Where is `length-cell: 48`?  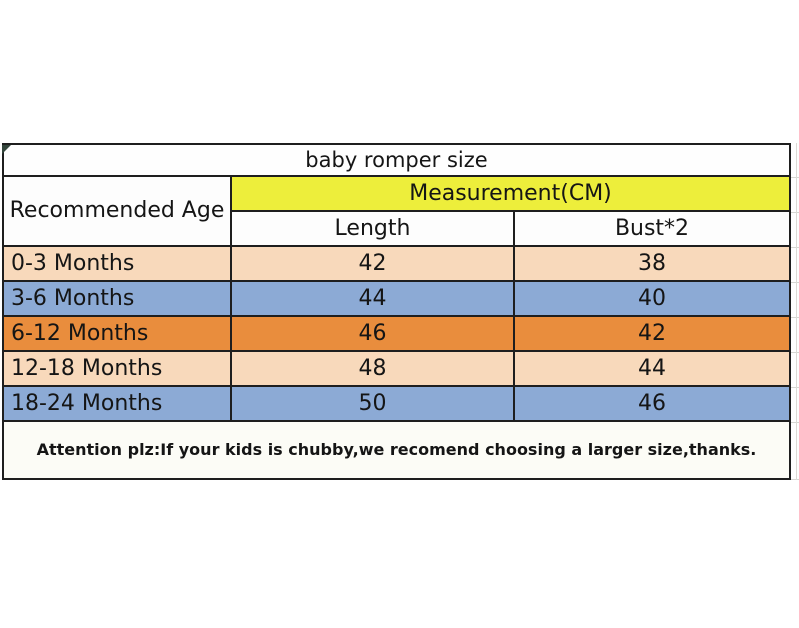 length-cell: 48 is located at coordinates (372, 368).